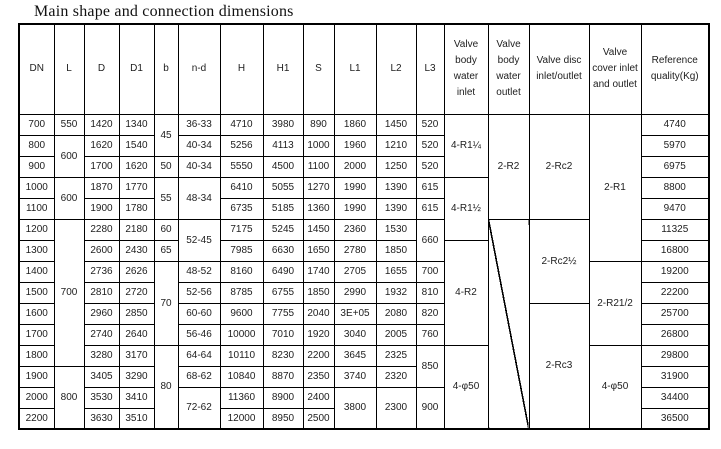 This screenshot has height=449, width=721. What do you see at coordinates (559, 69) in the screenshot?
I see `column-header-valve-disc-inlet-outlet: Valve disc inlet/outlet` at bounding box center [559, 69].